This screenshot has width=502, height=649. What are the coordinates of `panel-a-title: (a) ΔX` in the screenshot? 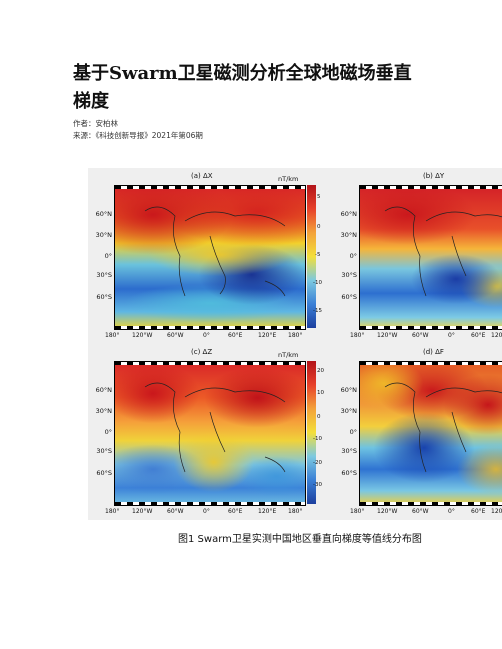 It's located at (202, 176).